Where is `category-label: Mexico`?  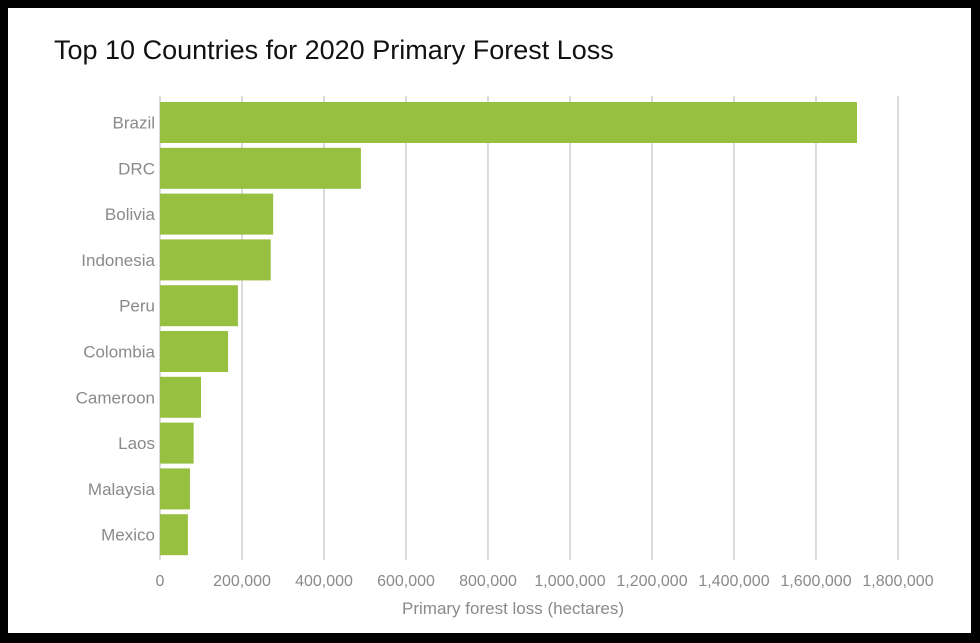
category-label: Mexico is located at coordinates (128, 535).